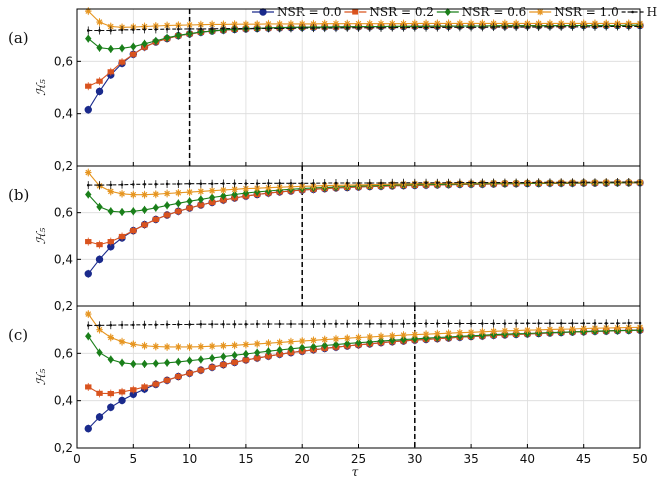  What do you see at coordinates (41, 235) in the screenshot?
I see `y-axis-label: ℋ₅` at bounding box center [41, 235].